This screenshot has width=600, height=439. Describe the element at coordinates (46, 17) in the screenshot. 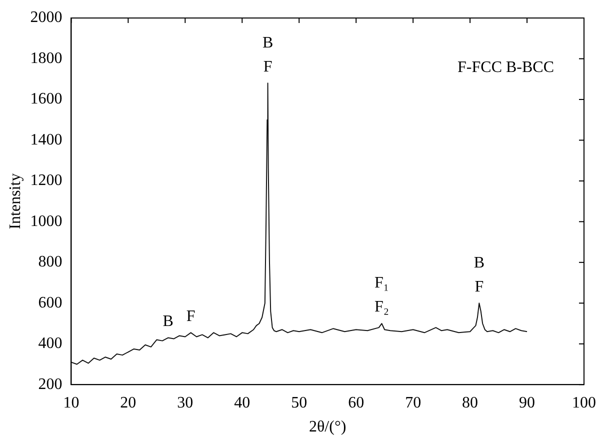

I see `y-tick-label: 2000` at that location.